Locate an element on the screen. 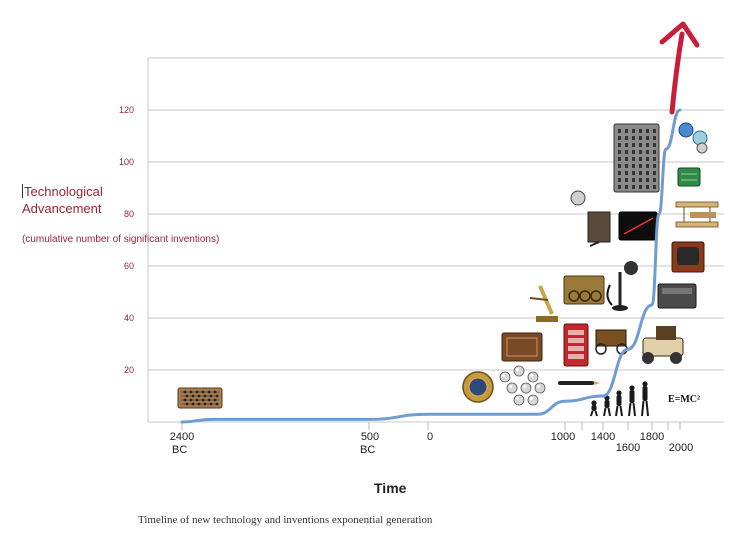 This screenshot has height=534, width=744. x-tick-label: 2400 is located at coordinates (182, 437).